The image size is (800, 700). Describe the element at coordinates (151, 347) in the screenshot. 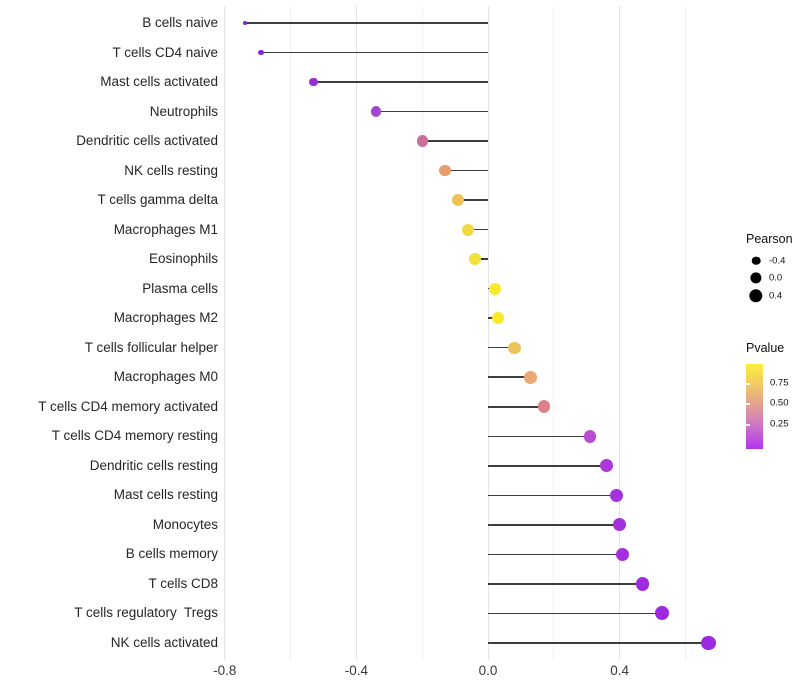

I see `y-axis-category-label: T cells follicular helper` at that location.